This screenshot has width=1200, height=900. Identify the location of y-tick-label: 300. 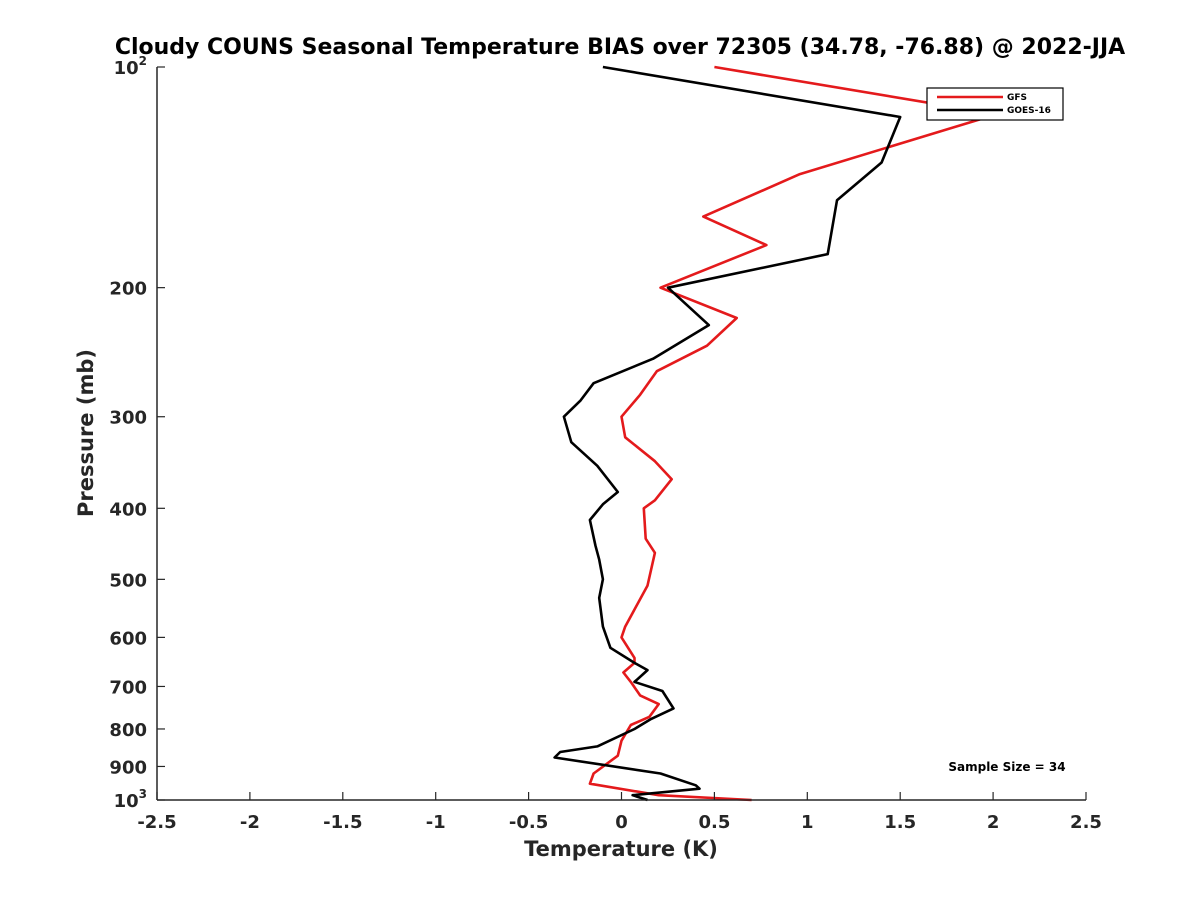
(128, 418).